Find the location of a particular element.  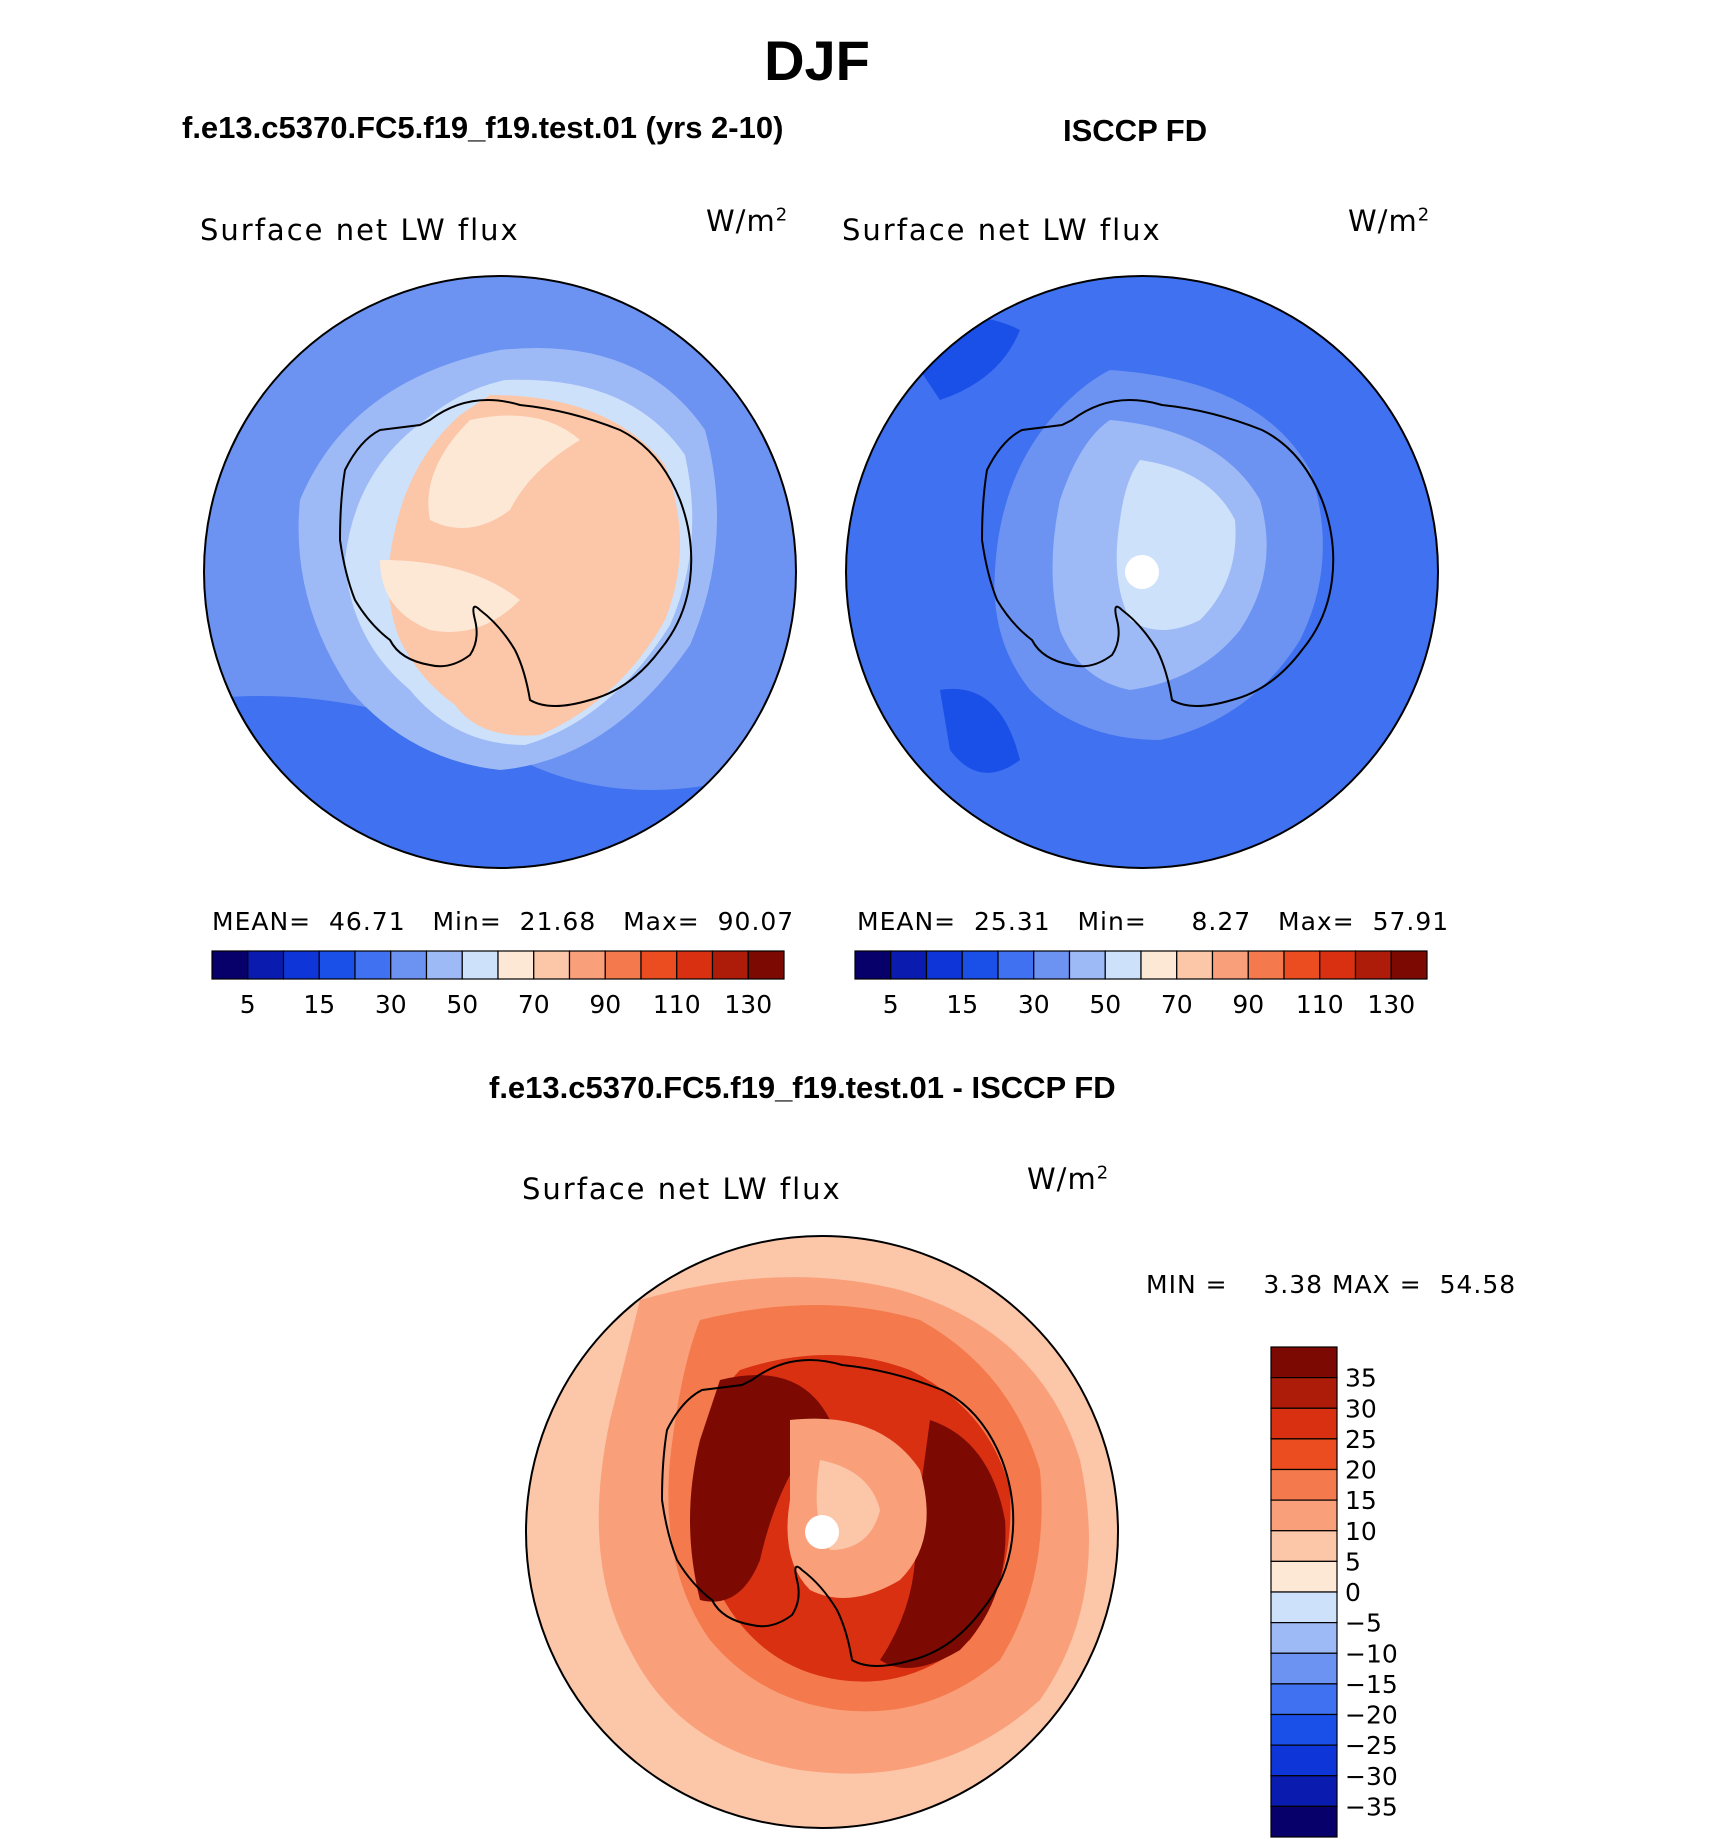

diff-colorbar-tick-label: 10 is located at coordinates (1361, 1531).